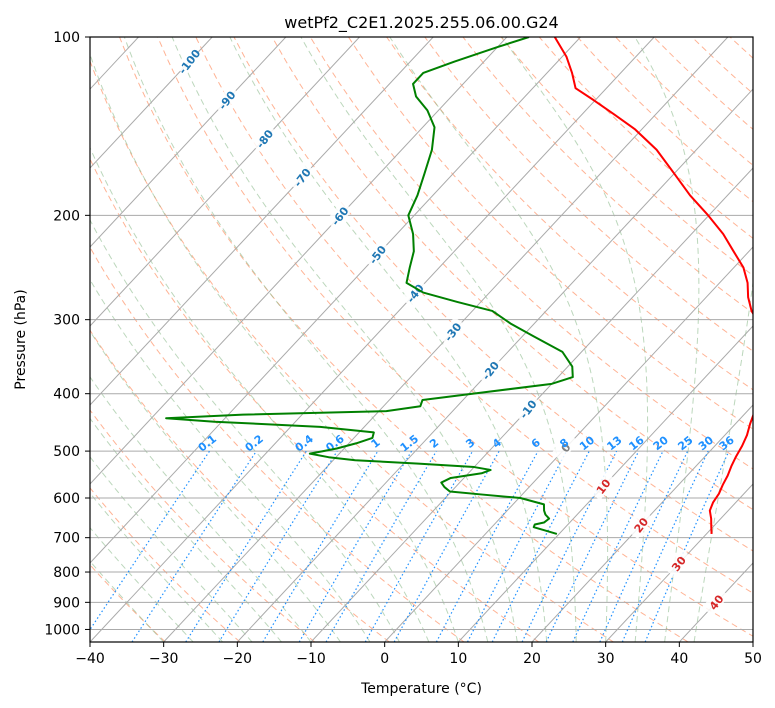  What do you see at coordinates (67, 334) in the screenshot?
I see `y-axis-ticks: 100 200 300 400 500 600 700 800 900 1000` at bounding box center [67, 334].